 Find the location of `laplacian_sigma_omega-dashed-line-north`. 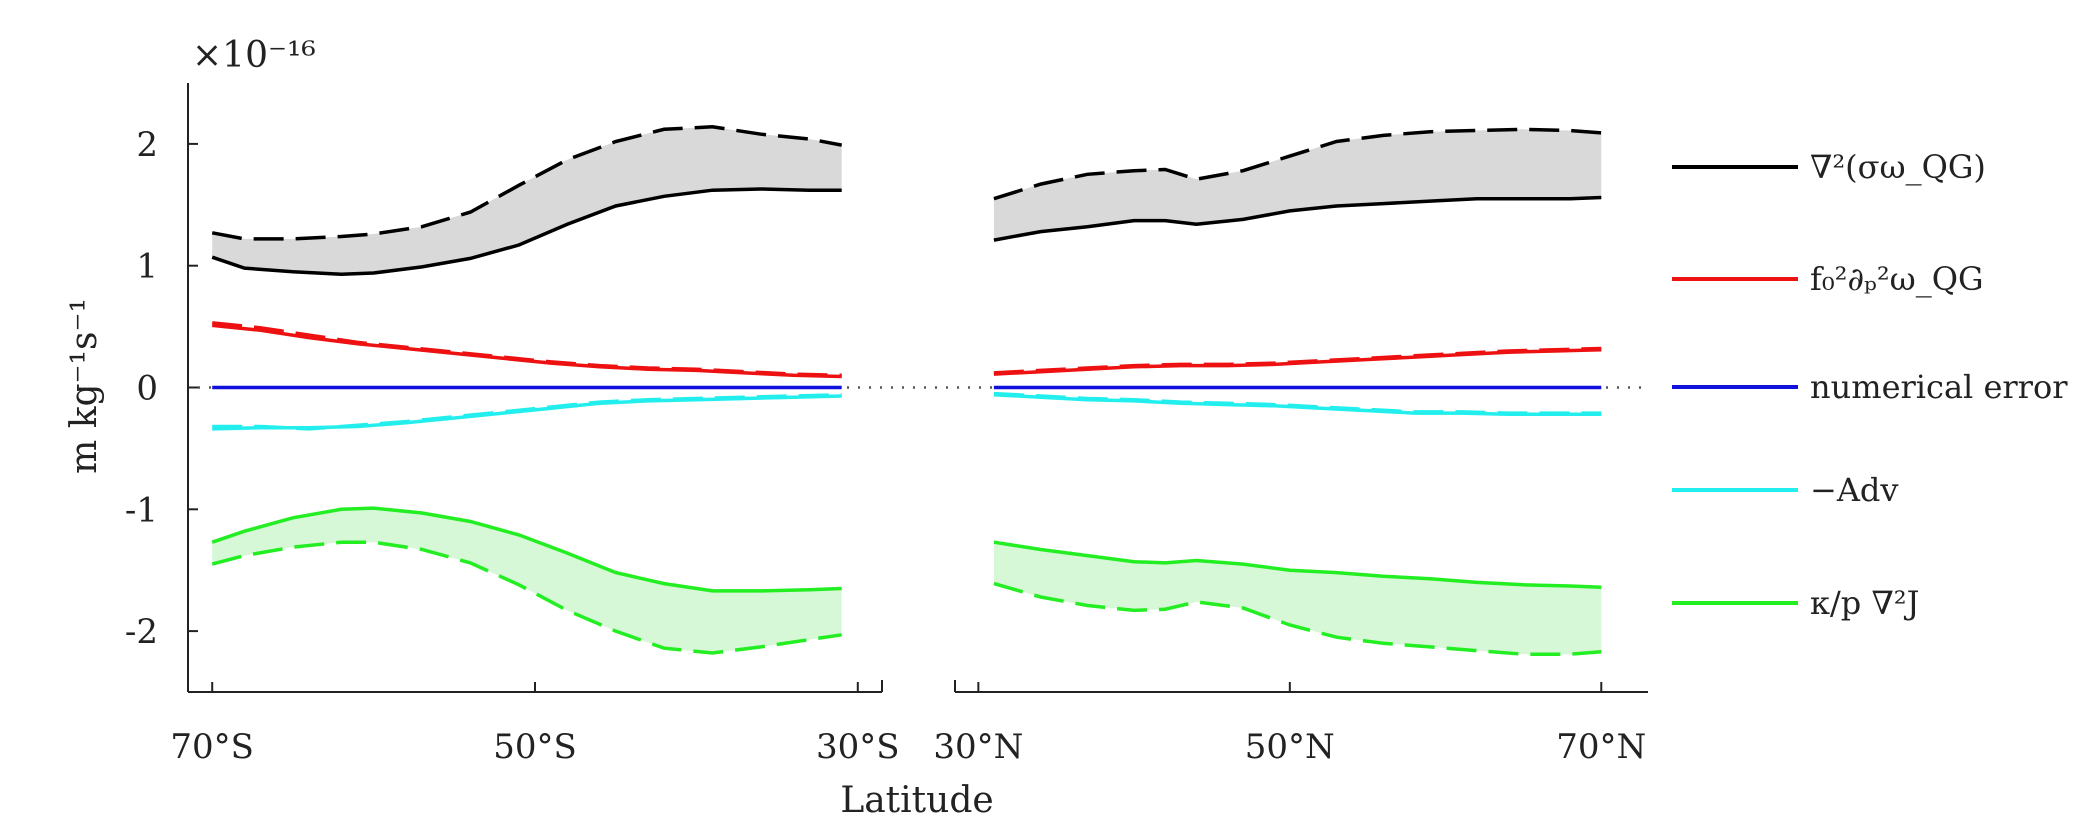

laplacian_sigma_omega-dashed-line-north is located at coordinates (1297, 164).